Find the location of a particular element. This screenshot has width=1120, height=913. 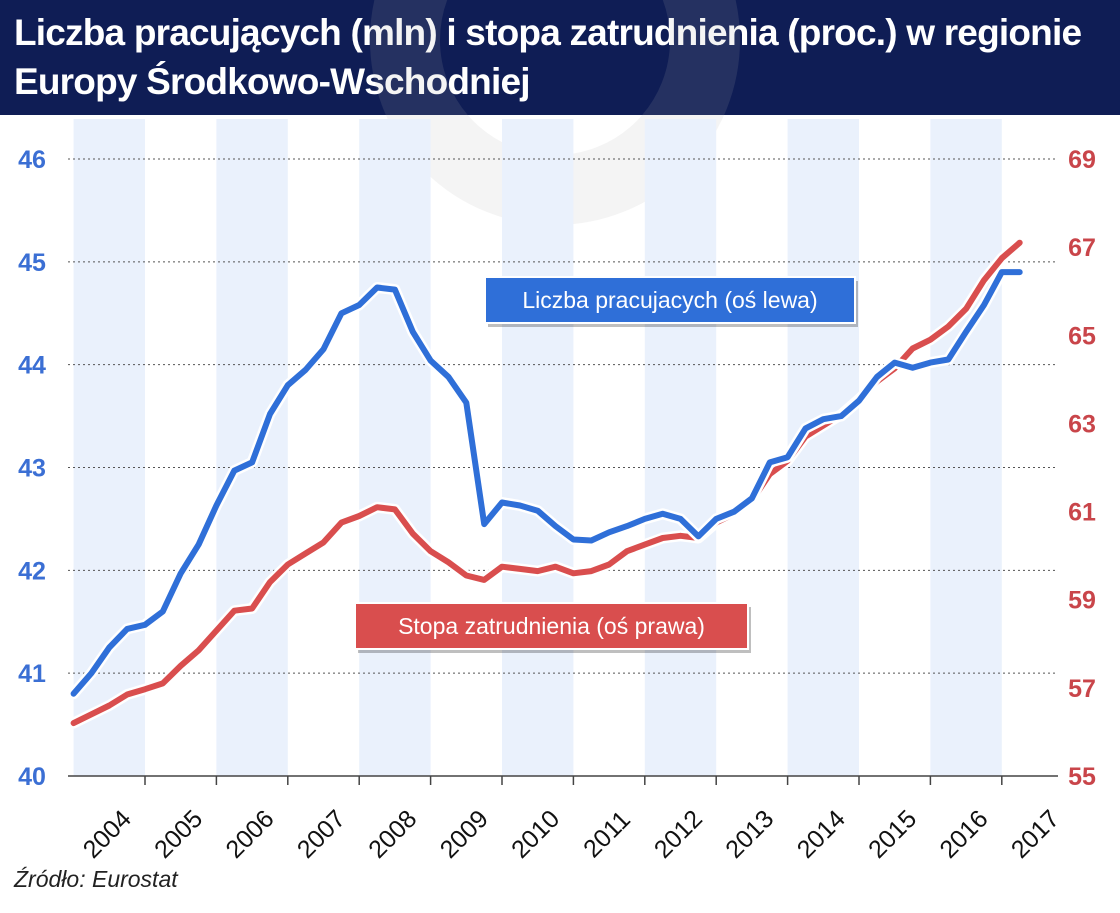

left-axis-tick-label: 44 is located at coordinates (32, 366).